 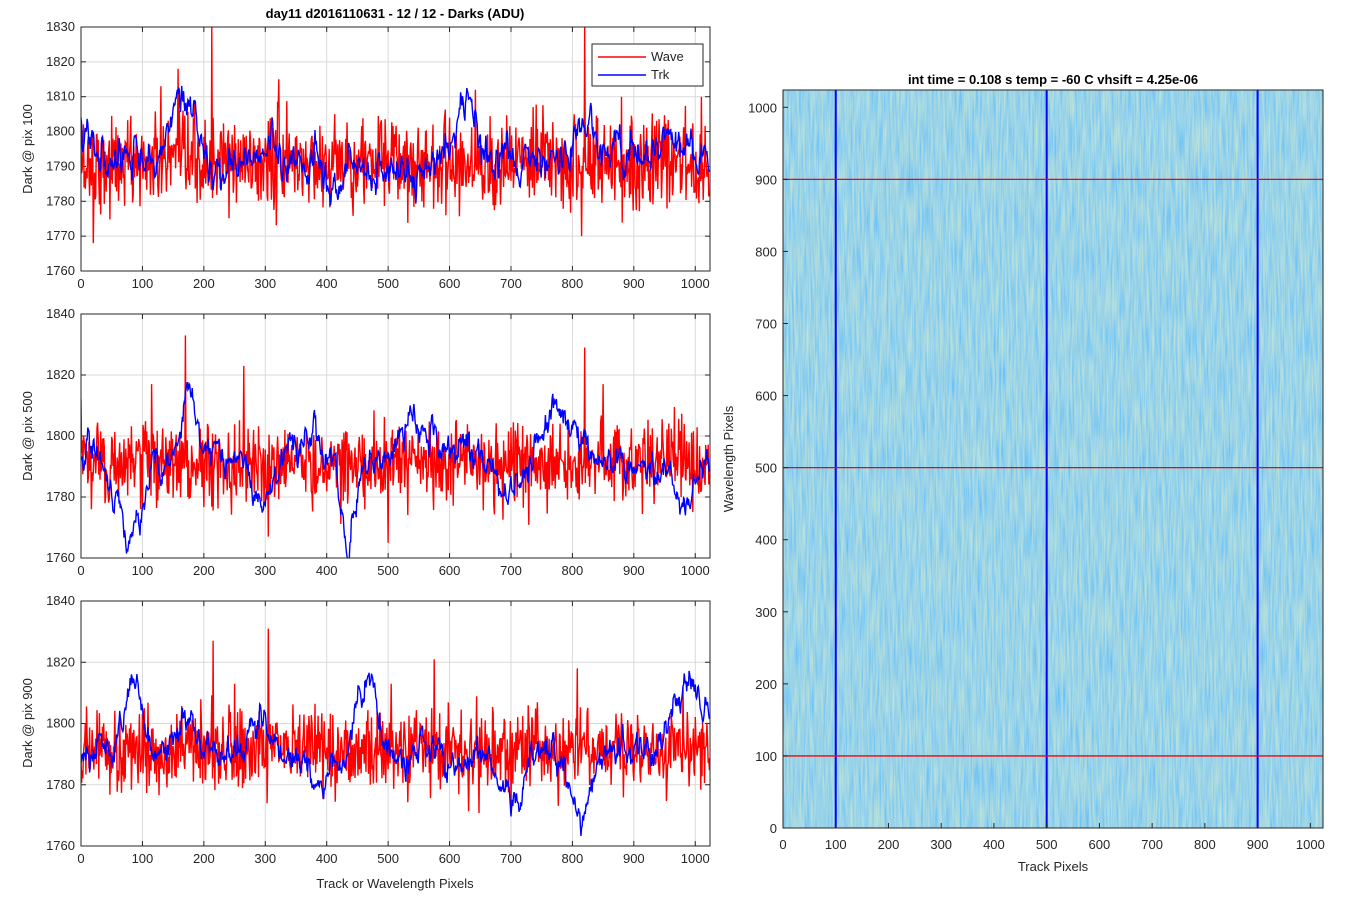 I want to click on legend: Wave Trk, so click(x=647, y=65).